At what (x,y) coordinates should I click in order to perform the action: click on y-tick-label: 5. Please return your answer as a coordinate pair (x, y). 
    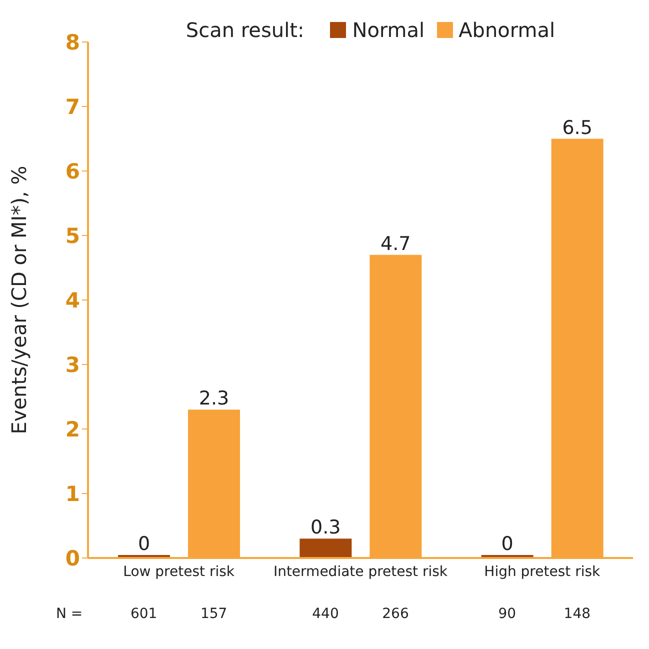
    Looking at the image, I should click on (72, 236).